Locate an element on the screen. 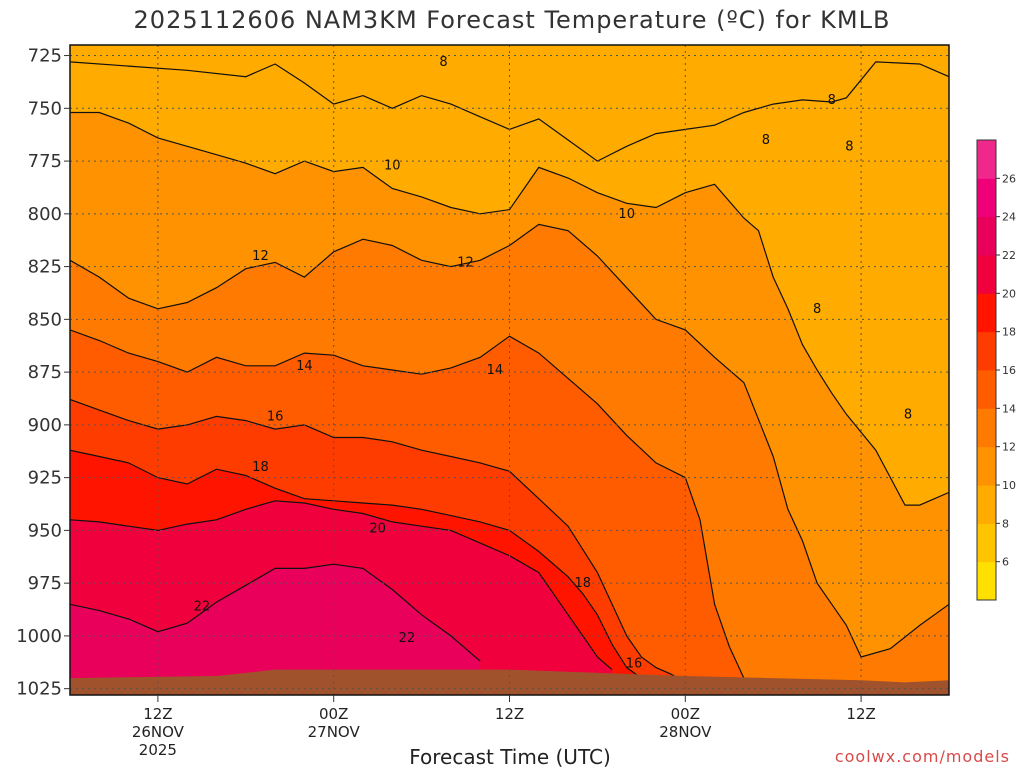 The width and height of the screenshot is (1024, 768). y-tick-label: 900 is located at coordinates (45, 425).